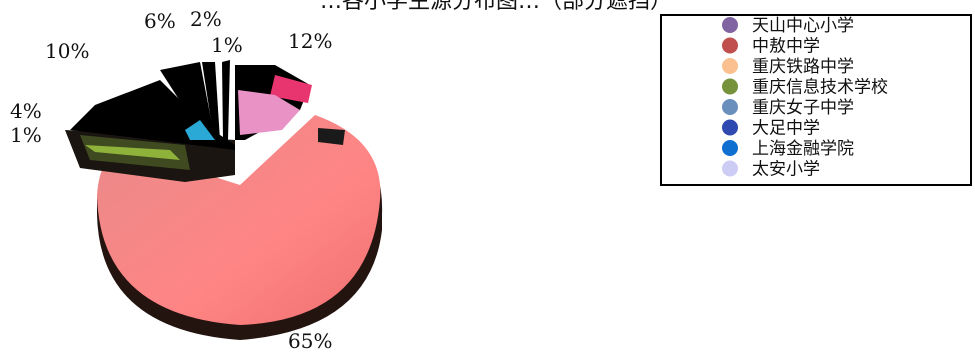 Image resolution: width=975 pixels, height=352 pixels. What do you see at coordinates (67, 51) in the screenshot?
I see `label-10pct: 10%` at bounding box center [67, 51].